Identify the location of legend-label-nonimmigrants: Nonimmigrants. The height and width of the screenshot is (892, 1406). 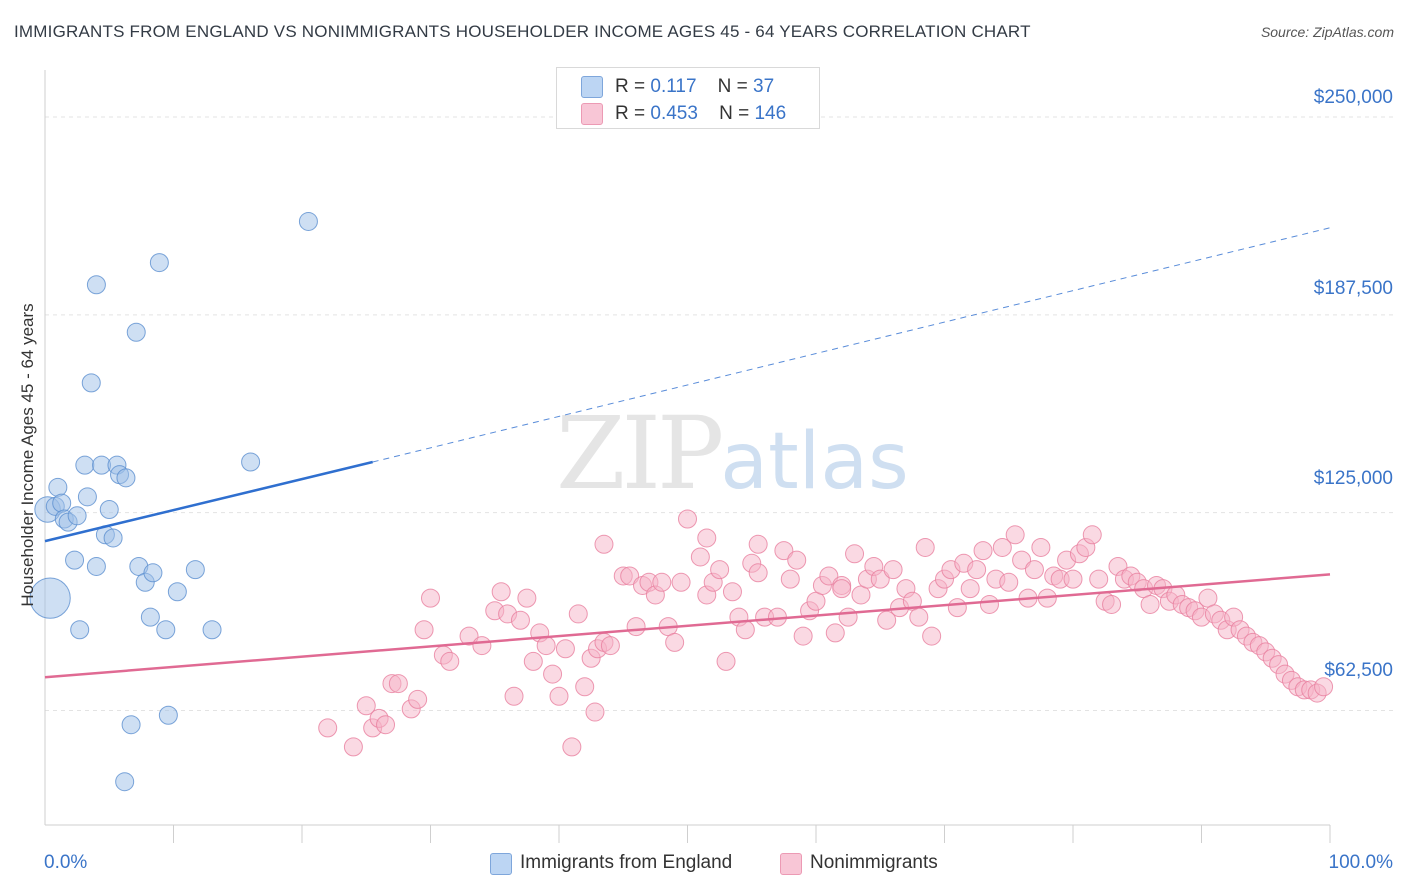
(874, 862).